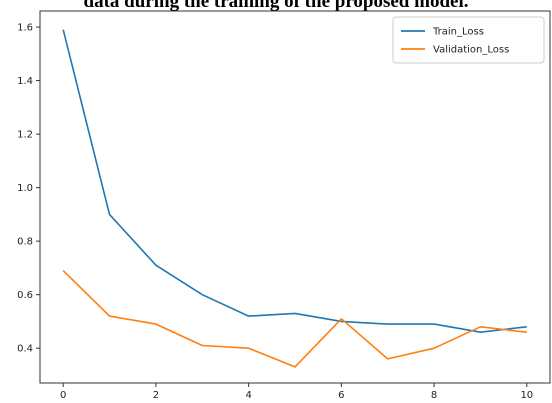 This screenshot has width=552, height=403. Describe the element at coordinates (25, 242) in the screenshot. I see `y-tick-label: 0.8` at that location.